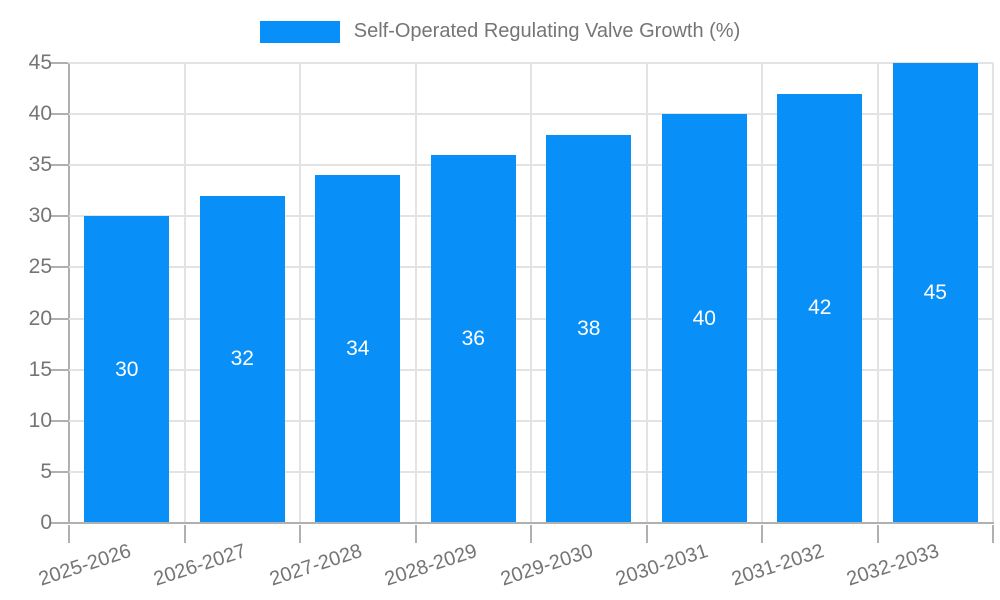 Image resolution: width=1000 pixels, height=600 pixels. I want to click on y-tick-label: 25, so click(40, 267).